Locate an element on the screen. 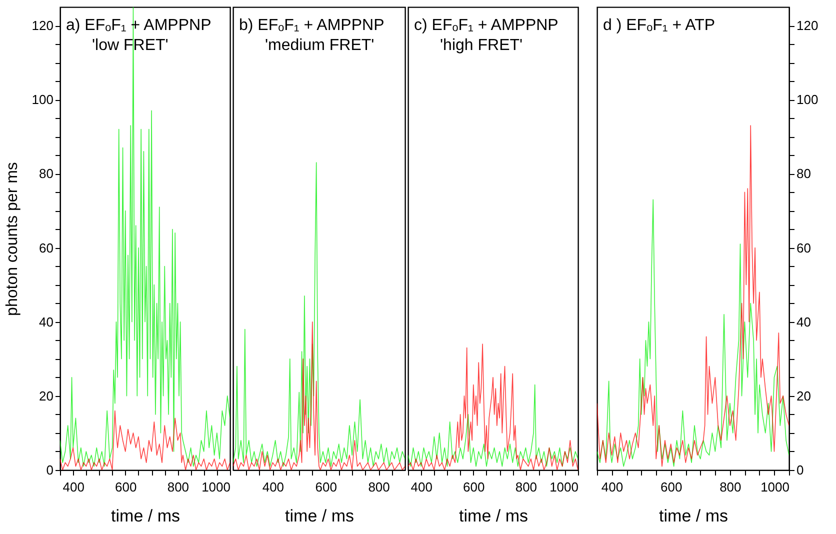 The image size is (836, 534). text: b) EFₒF₁ + AMPPNP is located at coordinates (311, 25).